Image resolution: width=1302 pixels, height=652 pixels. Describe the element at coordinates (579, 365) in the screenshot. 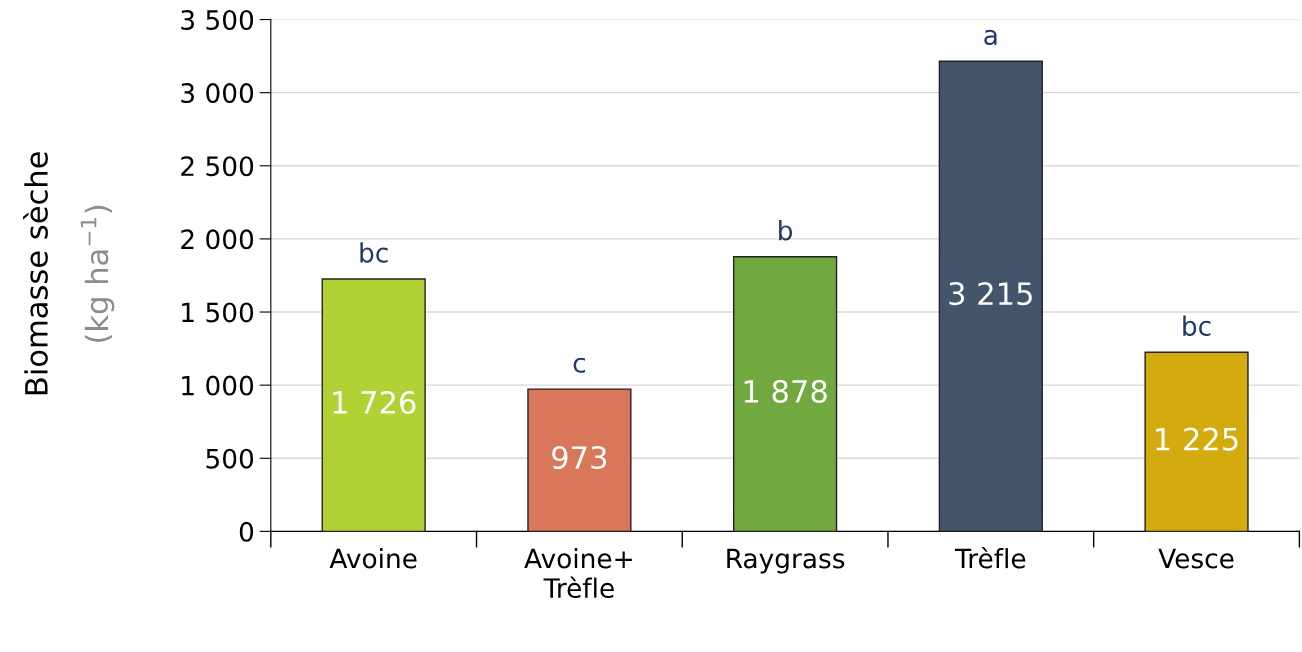

I see `annotation: c` at that location.